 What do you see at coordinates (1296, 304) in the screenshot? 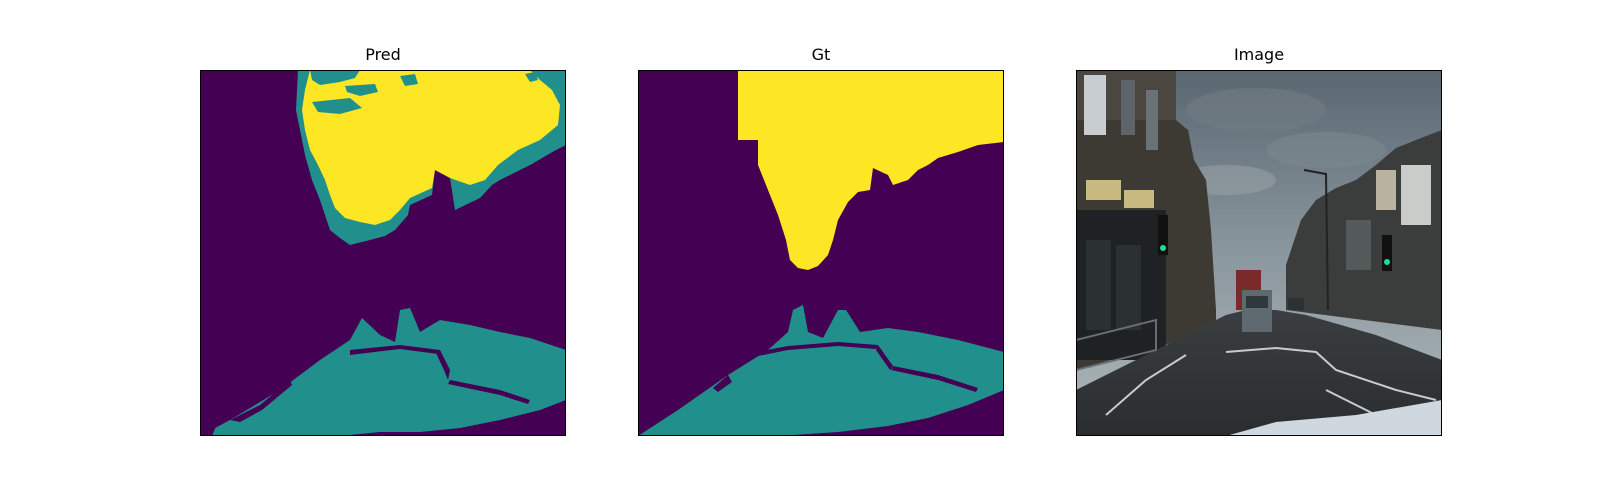
I see `parked-car` at bounding box center [1296, 304].